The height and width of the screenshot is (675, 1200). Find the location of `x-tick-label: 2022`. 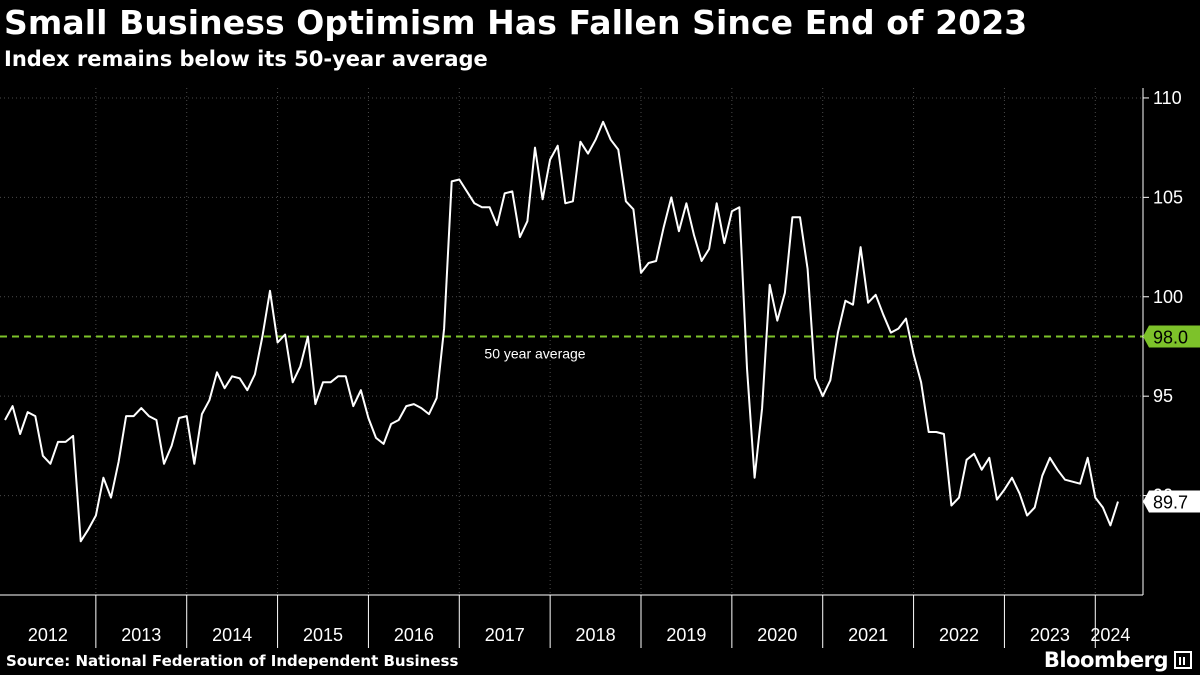

x-tick-label: 2022 is located at coordinates (959, 635).